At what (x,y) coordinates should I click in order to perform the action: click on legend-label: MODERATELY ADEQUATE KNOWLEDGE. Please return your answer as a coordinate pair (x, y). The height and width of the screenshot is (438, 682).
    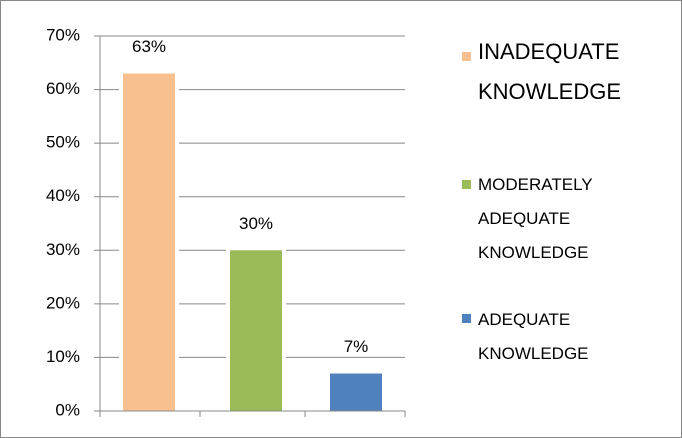
    Looking at the image, I should click on (535, 218).